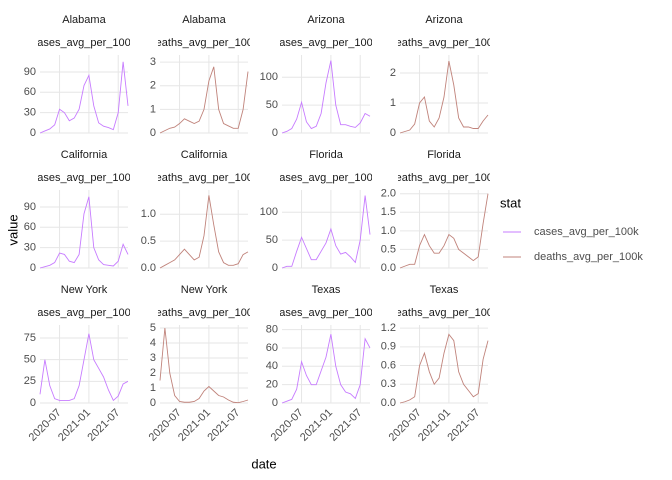 Image resolution: width=672 pixels, height=480 pixels. Describe the element at coordinates (388, 347) in the screenshot. I see `y-tick-label: 0.9` at that location.